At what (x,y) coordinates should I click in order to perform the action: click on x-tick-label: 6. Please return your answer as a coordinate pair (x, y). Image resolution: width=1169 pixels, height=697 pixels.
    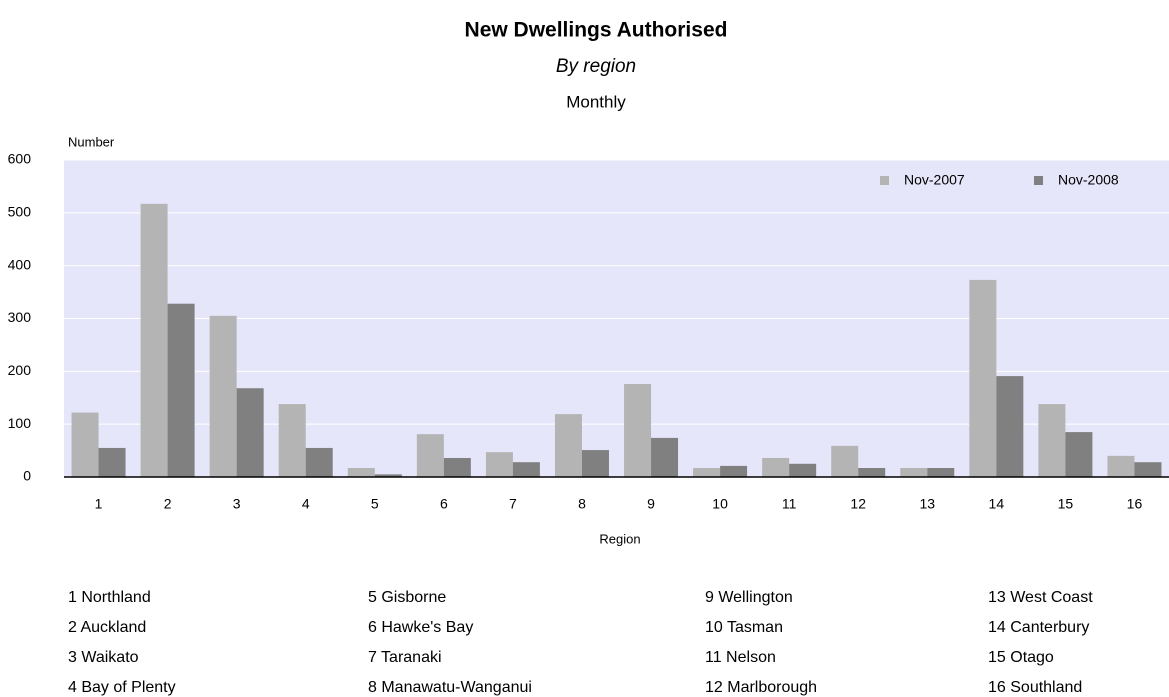
    Looking at the image, I should click on (444, 504).